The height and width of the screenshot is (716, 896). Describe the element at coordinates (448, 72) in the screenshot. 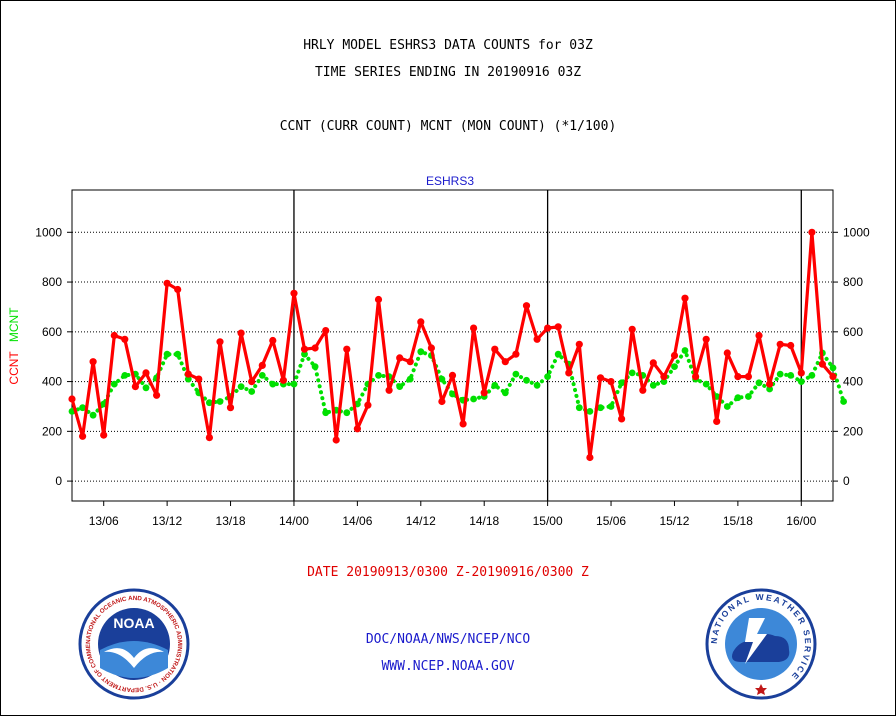

I see `chart-title-line2: TIME SERIES ENDING IN 20190916 03Z` at that location.